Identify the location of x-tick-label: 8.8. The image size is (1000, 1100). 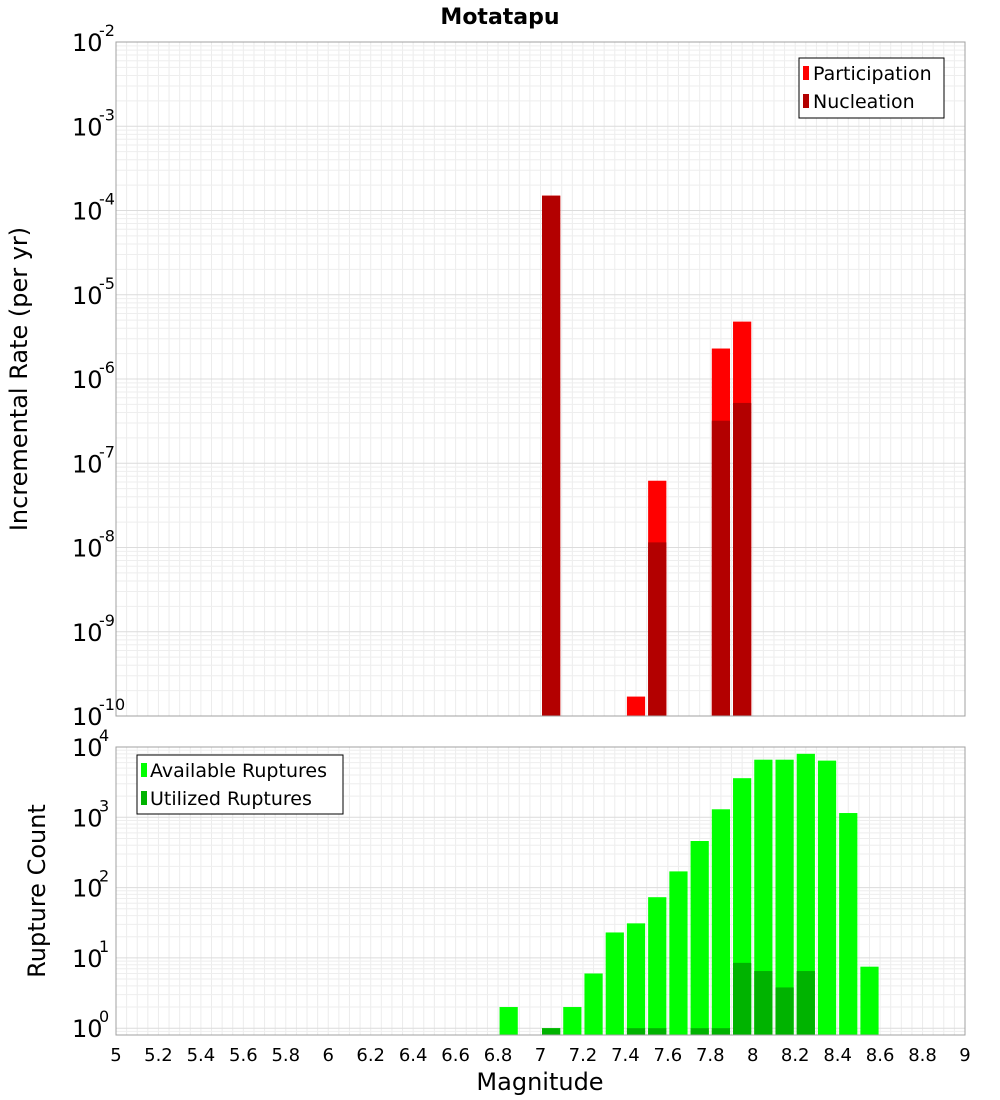
(922, 1055).